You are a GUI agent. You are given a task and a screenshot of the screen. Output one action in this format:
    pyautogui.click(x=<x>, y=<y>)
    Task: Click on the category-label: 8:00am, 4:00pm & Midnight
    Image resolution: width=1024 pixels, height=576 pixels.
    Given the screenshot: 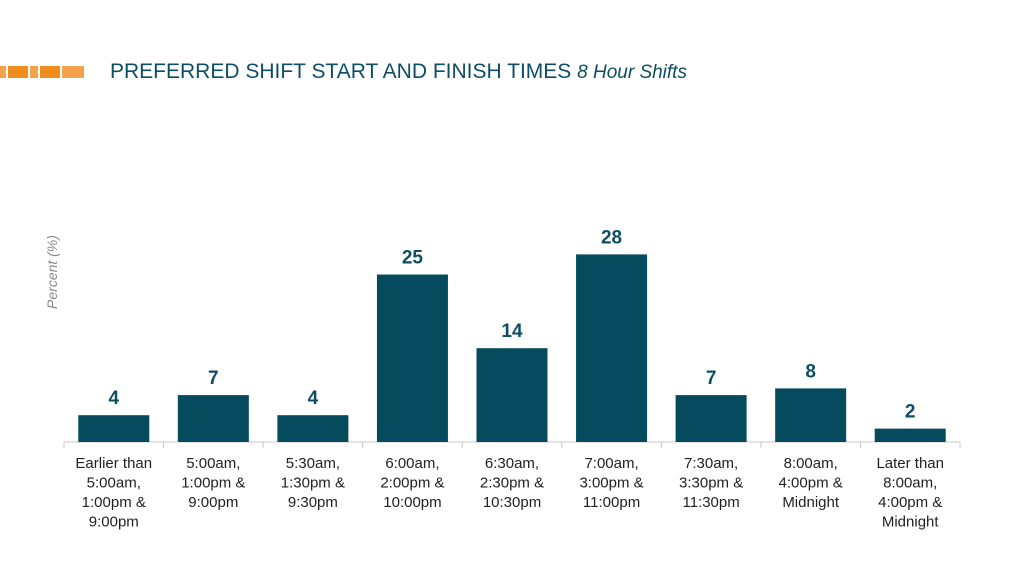 What is the action you would take?
    pyautogui.click(x=811, y=483)
    